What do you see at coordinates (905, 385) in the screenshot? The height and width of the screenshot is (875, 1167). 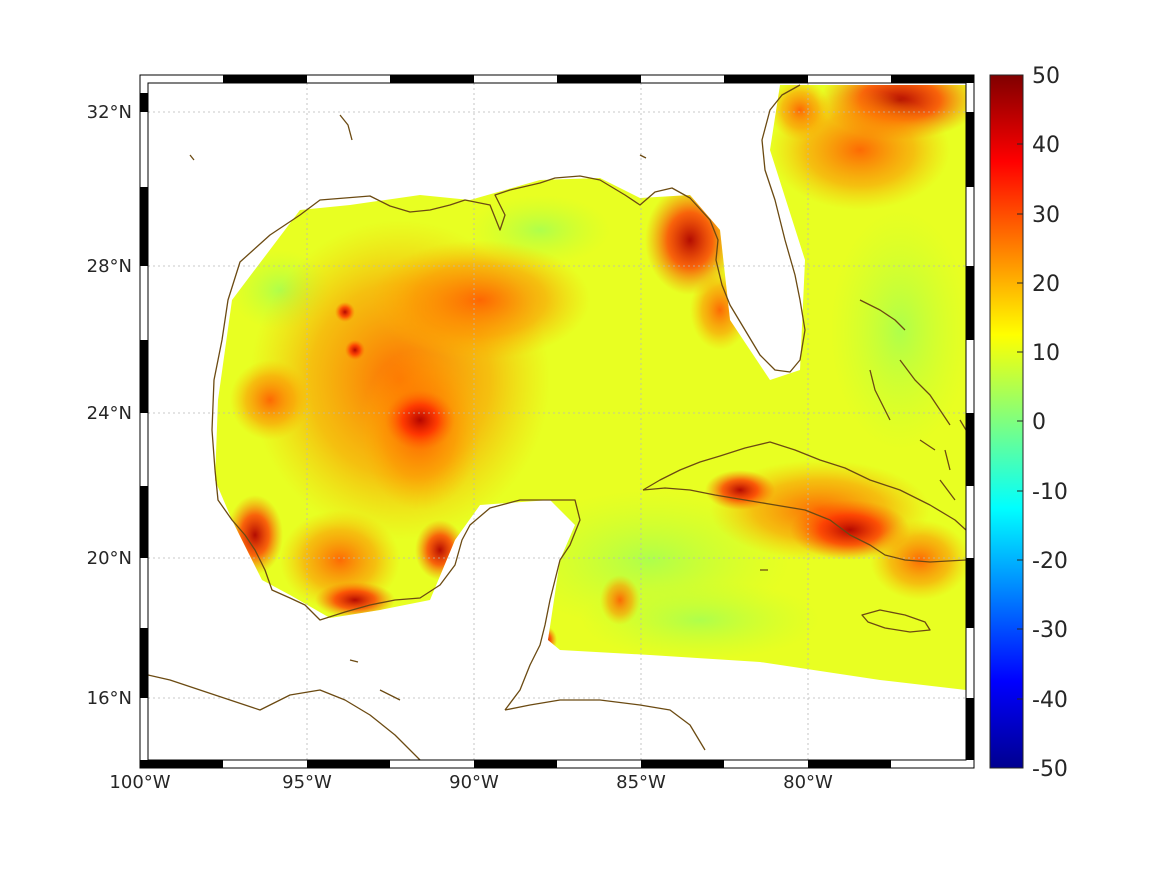 I see `coastline-bahamas` at bounding box center [905, 385].